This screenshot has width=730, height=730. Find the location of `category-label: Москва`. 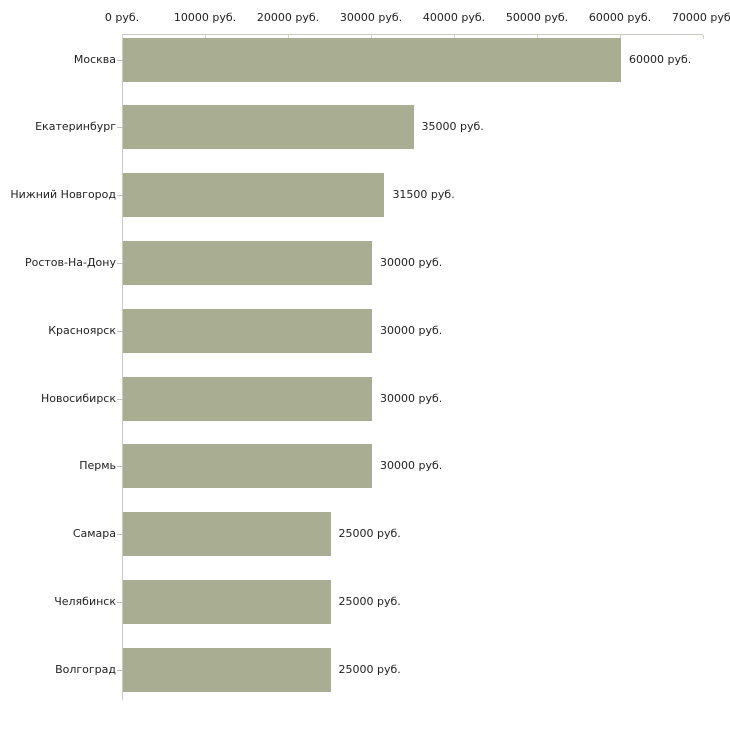

category-label: Москва is located at coordinates (94, 59).